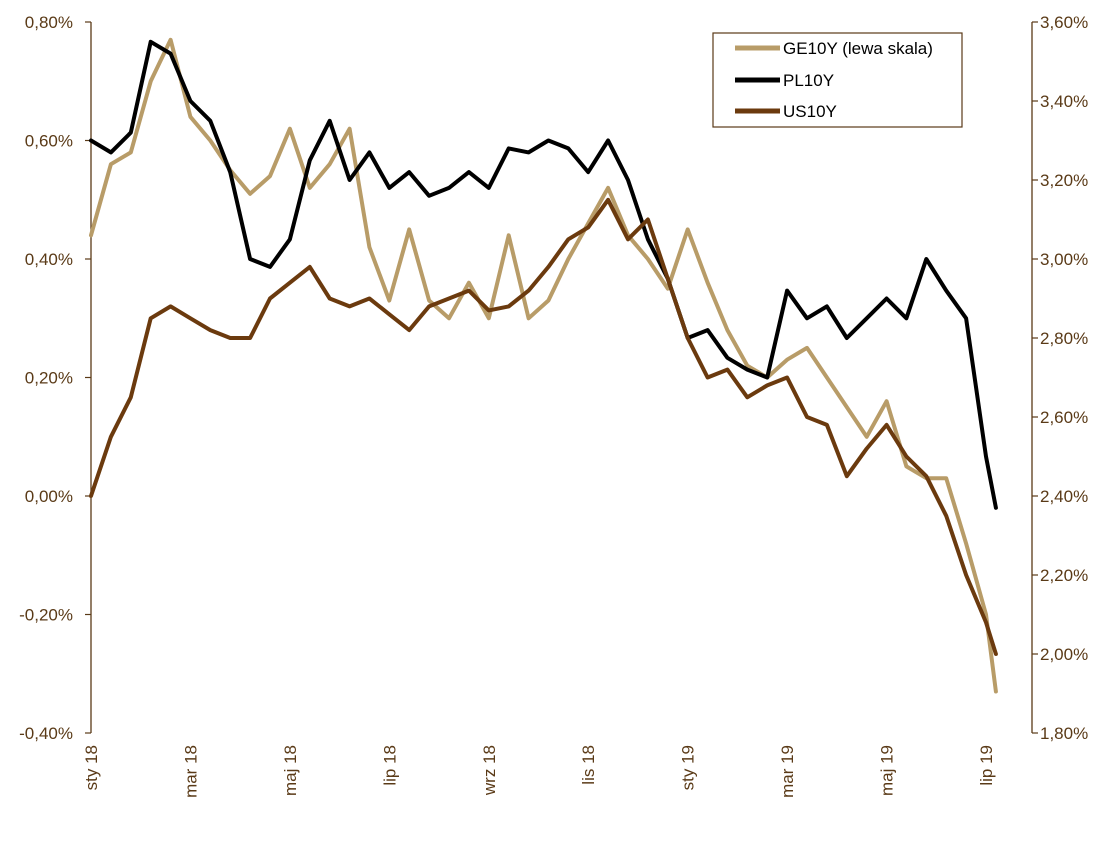 The image size is (1116, 864). I want to click on left-tick-label: 0,40%, so click(49, 259).